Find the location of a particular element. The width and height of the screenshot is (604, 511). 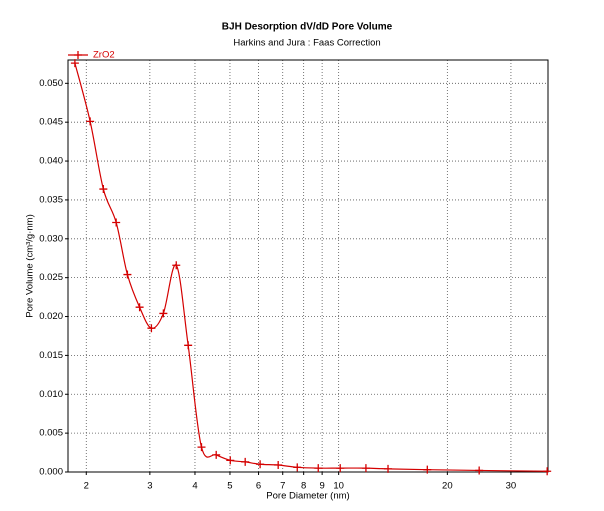

x-tick-label: 7 is located at coordinates (282, 486).